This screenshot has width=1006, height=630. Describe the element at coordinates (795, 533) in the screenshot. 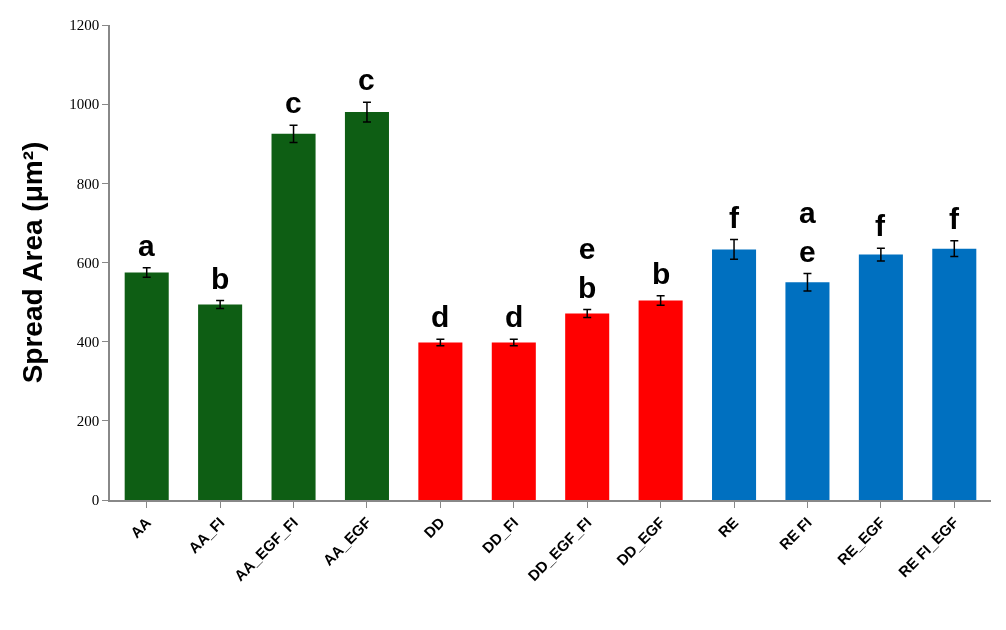

I see `x-tick-label: RE FI` at that location.